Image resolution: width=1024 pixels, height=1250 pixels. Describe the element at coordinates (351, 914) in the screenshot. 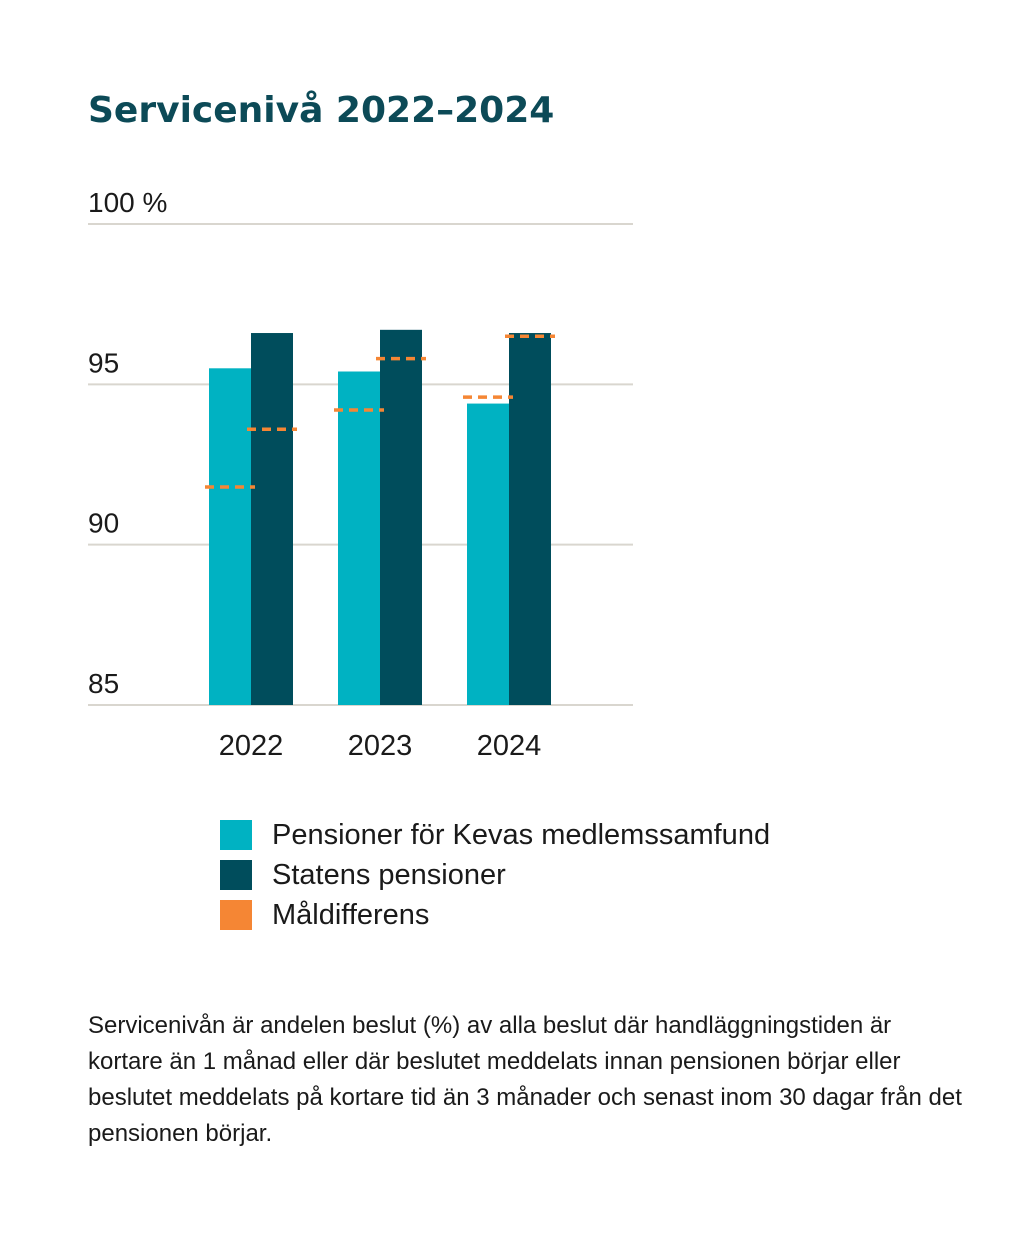

I see `legend-label-maldifferens: Måldifferens` at that location.